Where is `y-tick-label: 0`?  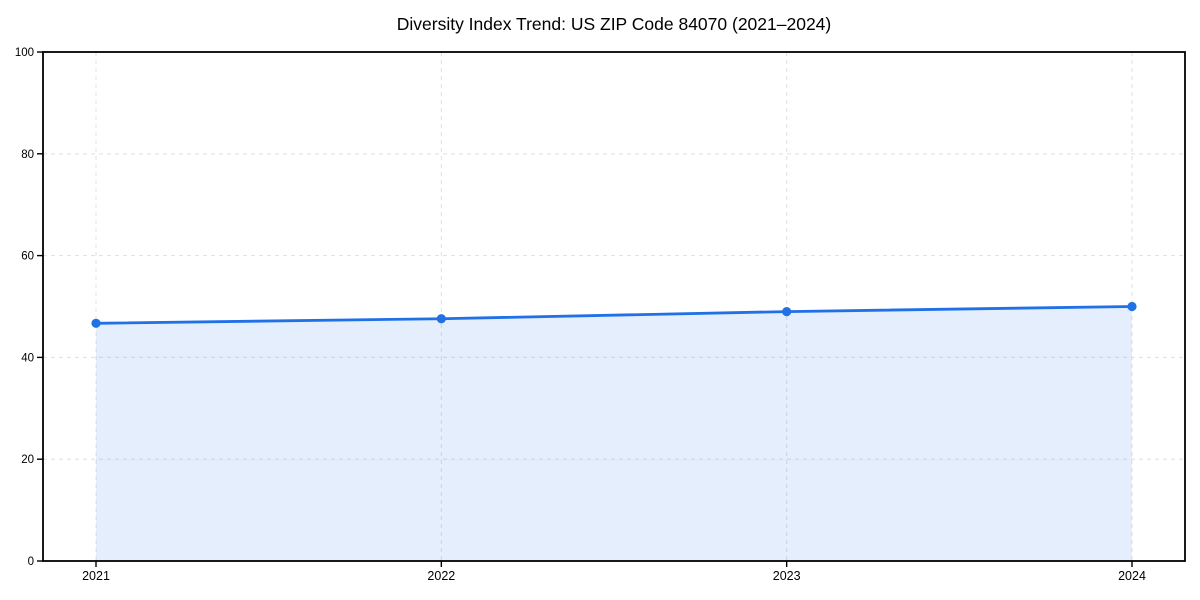
y-tick-label: 0 is located at coordinates (31, 562).